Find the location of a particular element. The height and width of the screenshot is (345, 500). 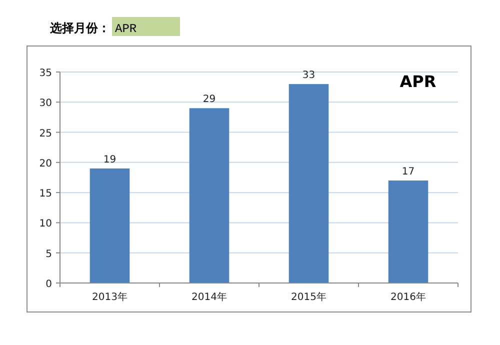

data-label: 29 is located at coordinates (209, 100).